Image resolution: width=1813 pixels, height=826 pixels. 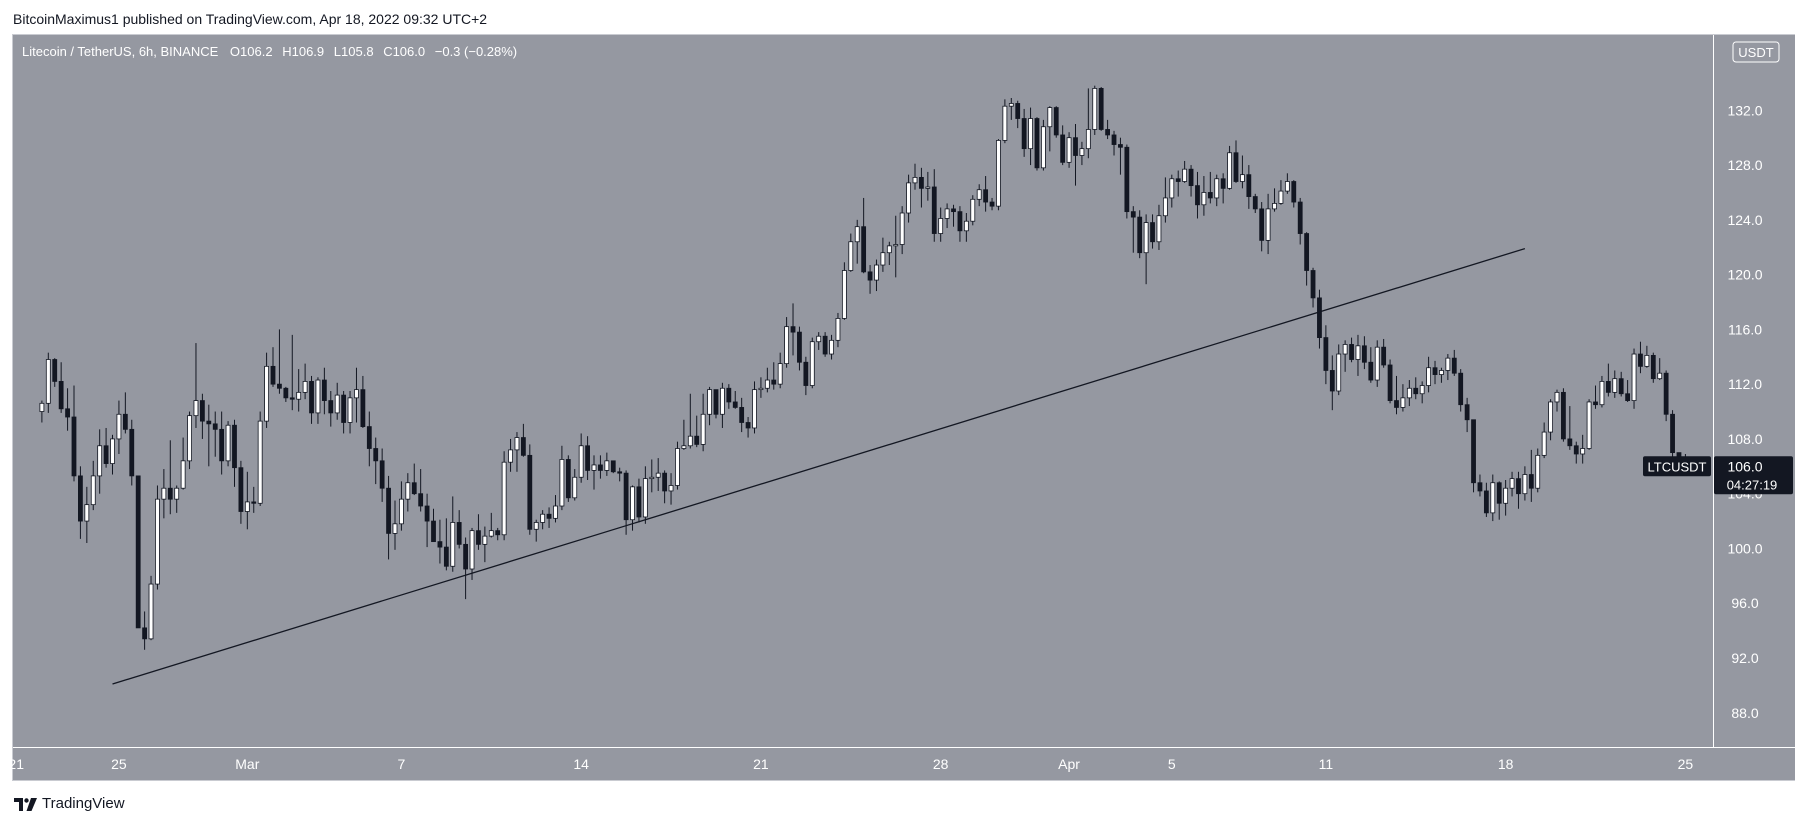 I want to click on time-axis, so click(x=904, y=763).